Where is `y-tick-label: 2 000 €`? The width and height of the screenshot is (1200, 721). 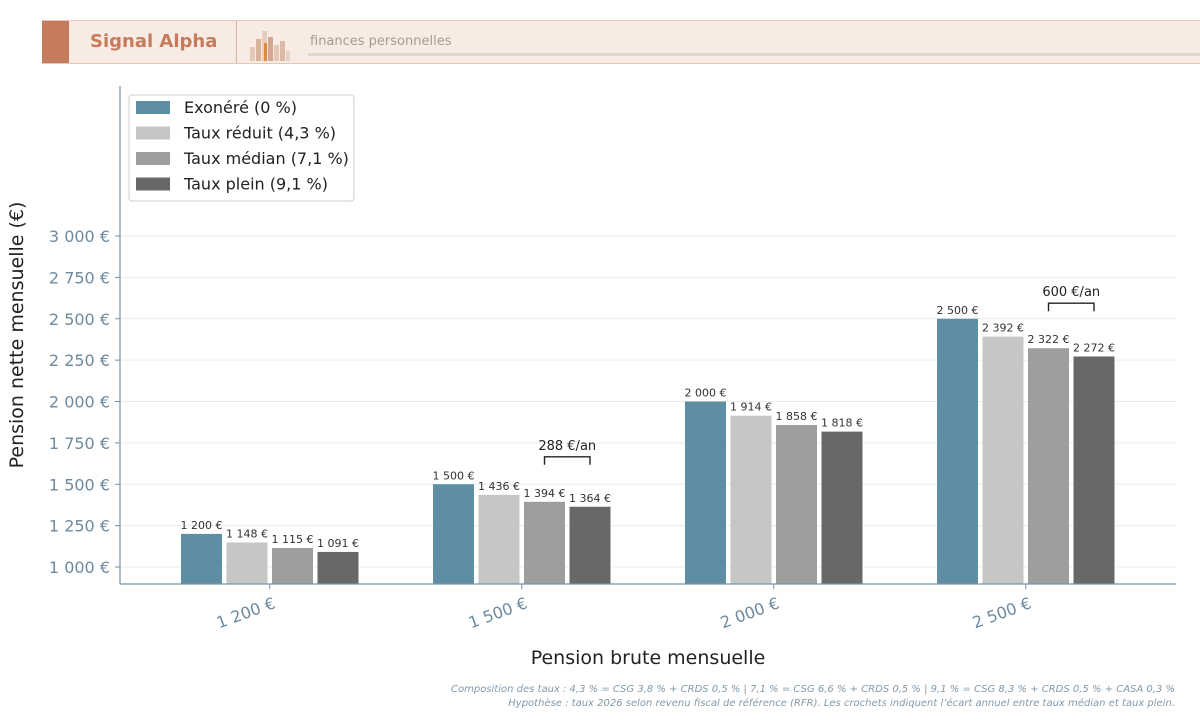
y-tick-label: 2 000 € is located at coordinates (79, 402).